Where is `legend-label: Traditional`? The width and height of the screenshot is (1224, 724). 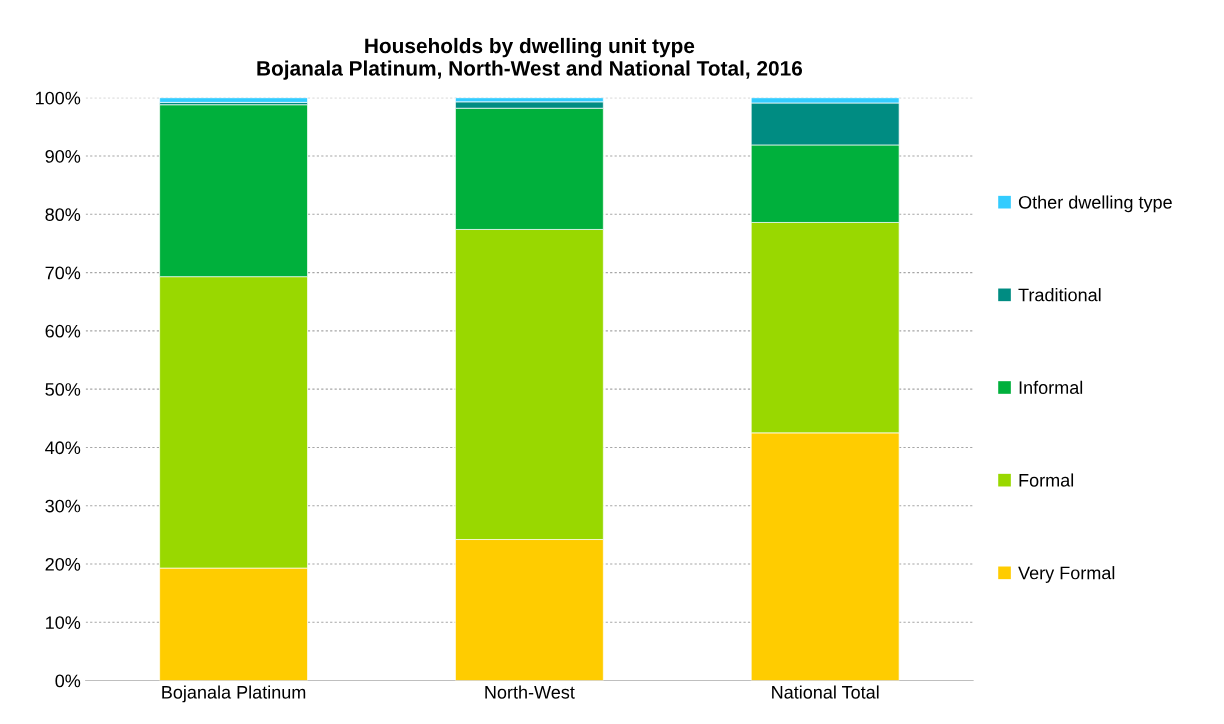
legend-label: Traditional is located at coordinates (1059, 295).